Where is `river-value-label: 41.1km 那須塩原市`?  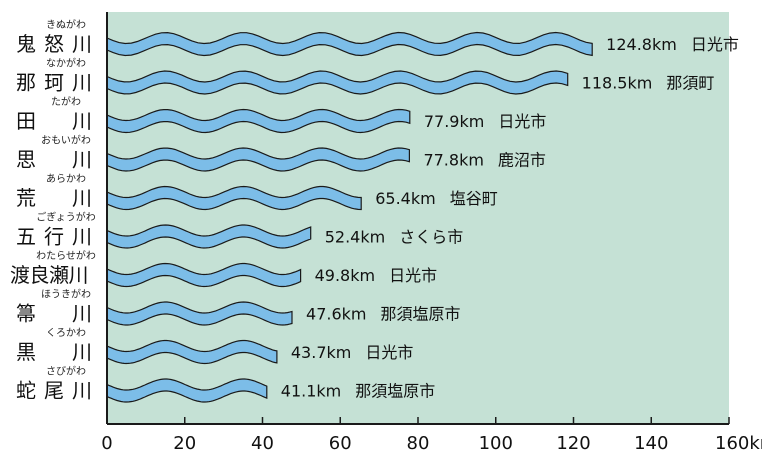 river-value-label: 41.1km 那須塩原市 is located at coordinates (358, 391).